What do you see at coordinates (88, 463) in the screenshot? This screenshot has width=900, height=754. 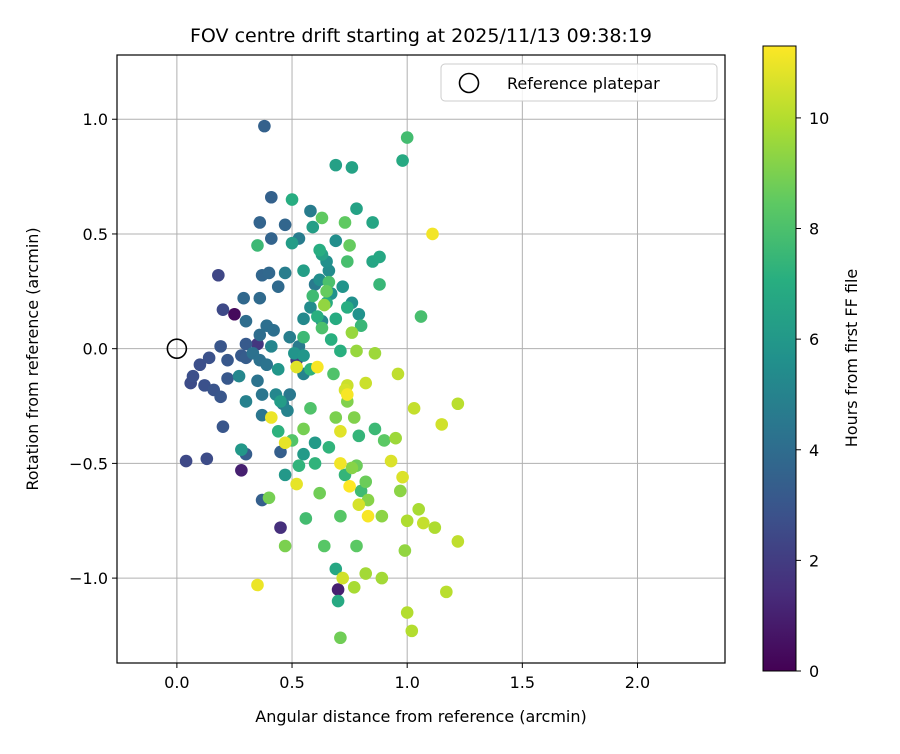 I see `y-tick-label: −0.5` at bounding box center [88, 463].